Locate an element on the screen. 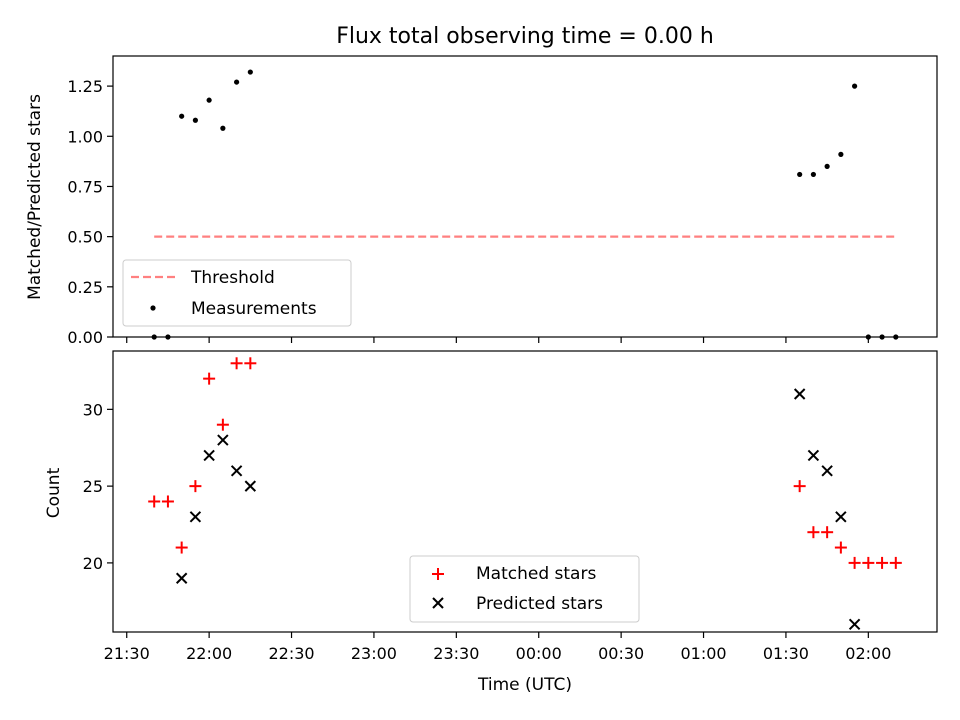 Image resolution: width=960 pixels, height=720 pixels. top-ytick-label: 1.25 is located at coordinates (85, 86).